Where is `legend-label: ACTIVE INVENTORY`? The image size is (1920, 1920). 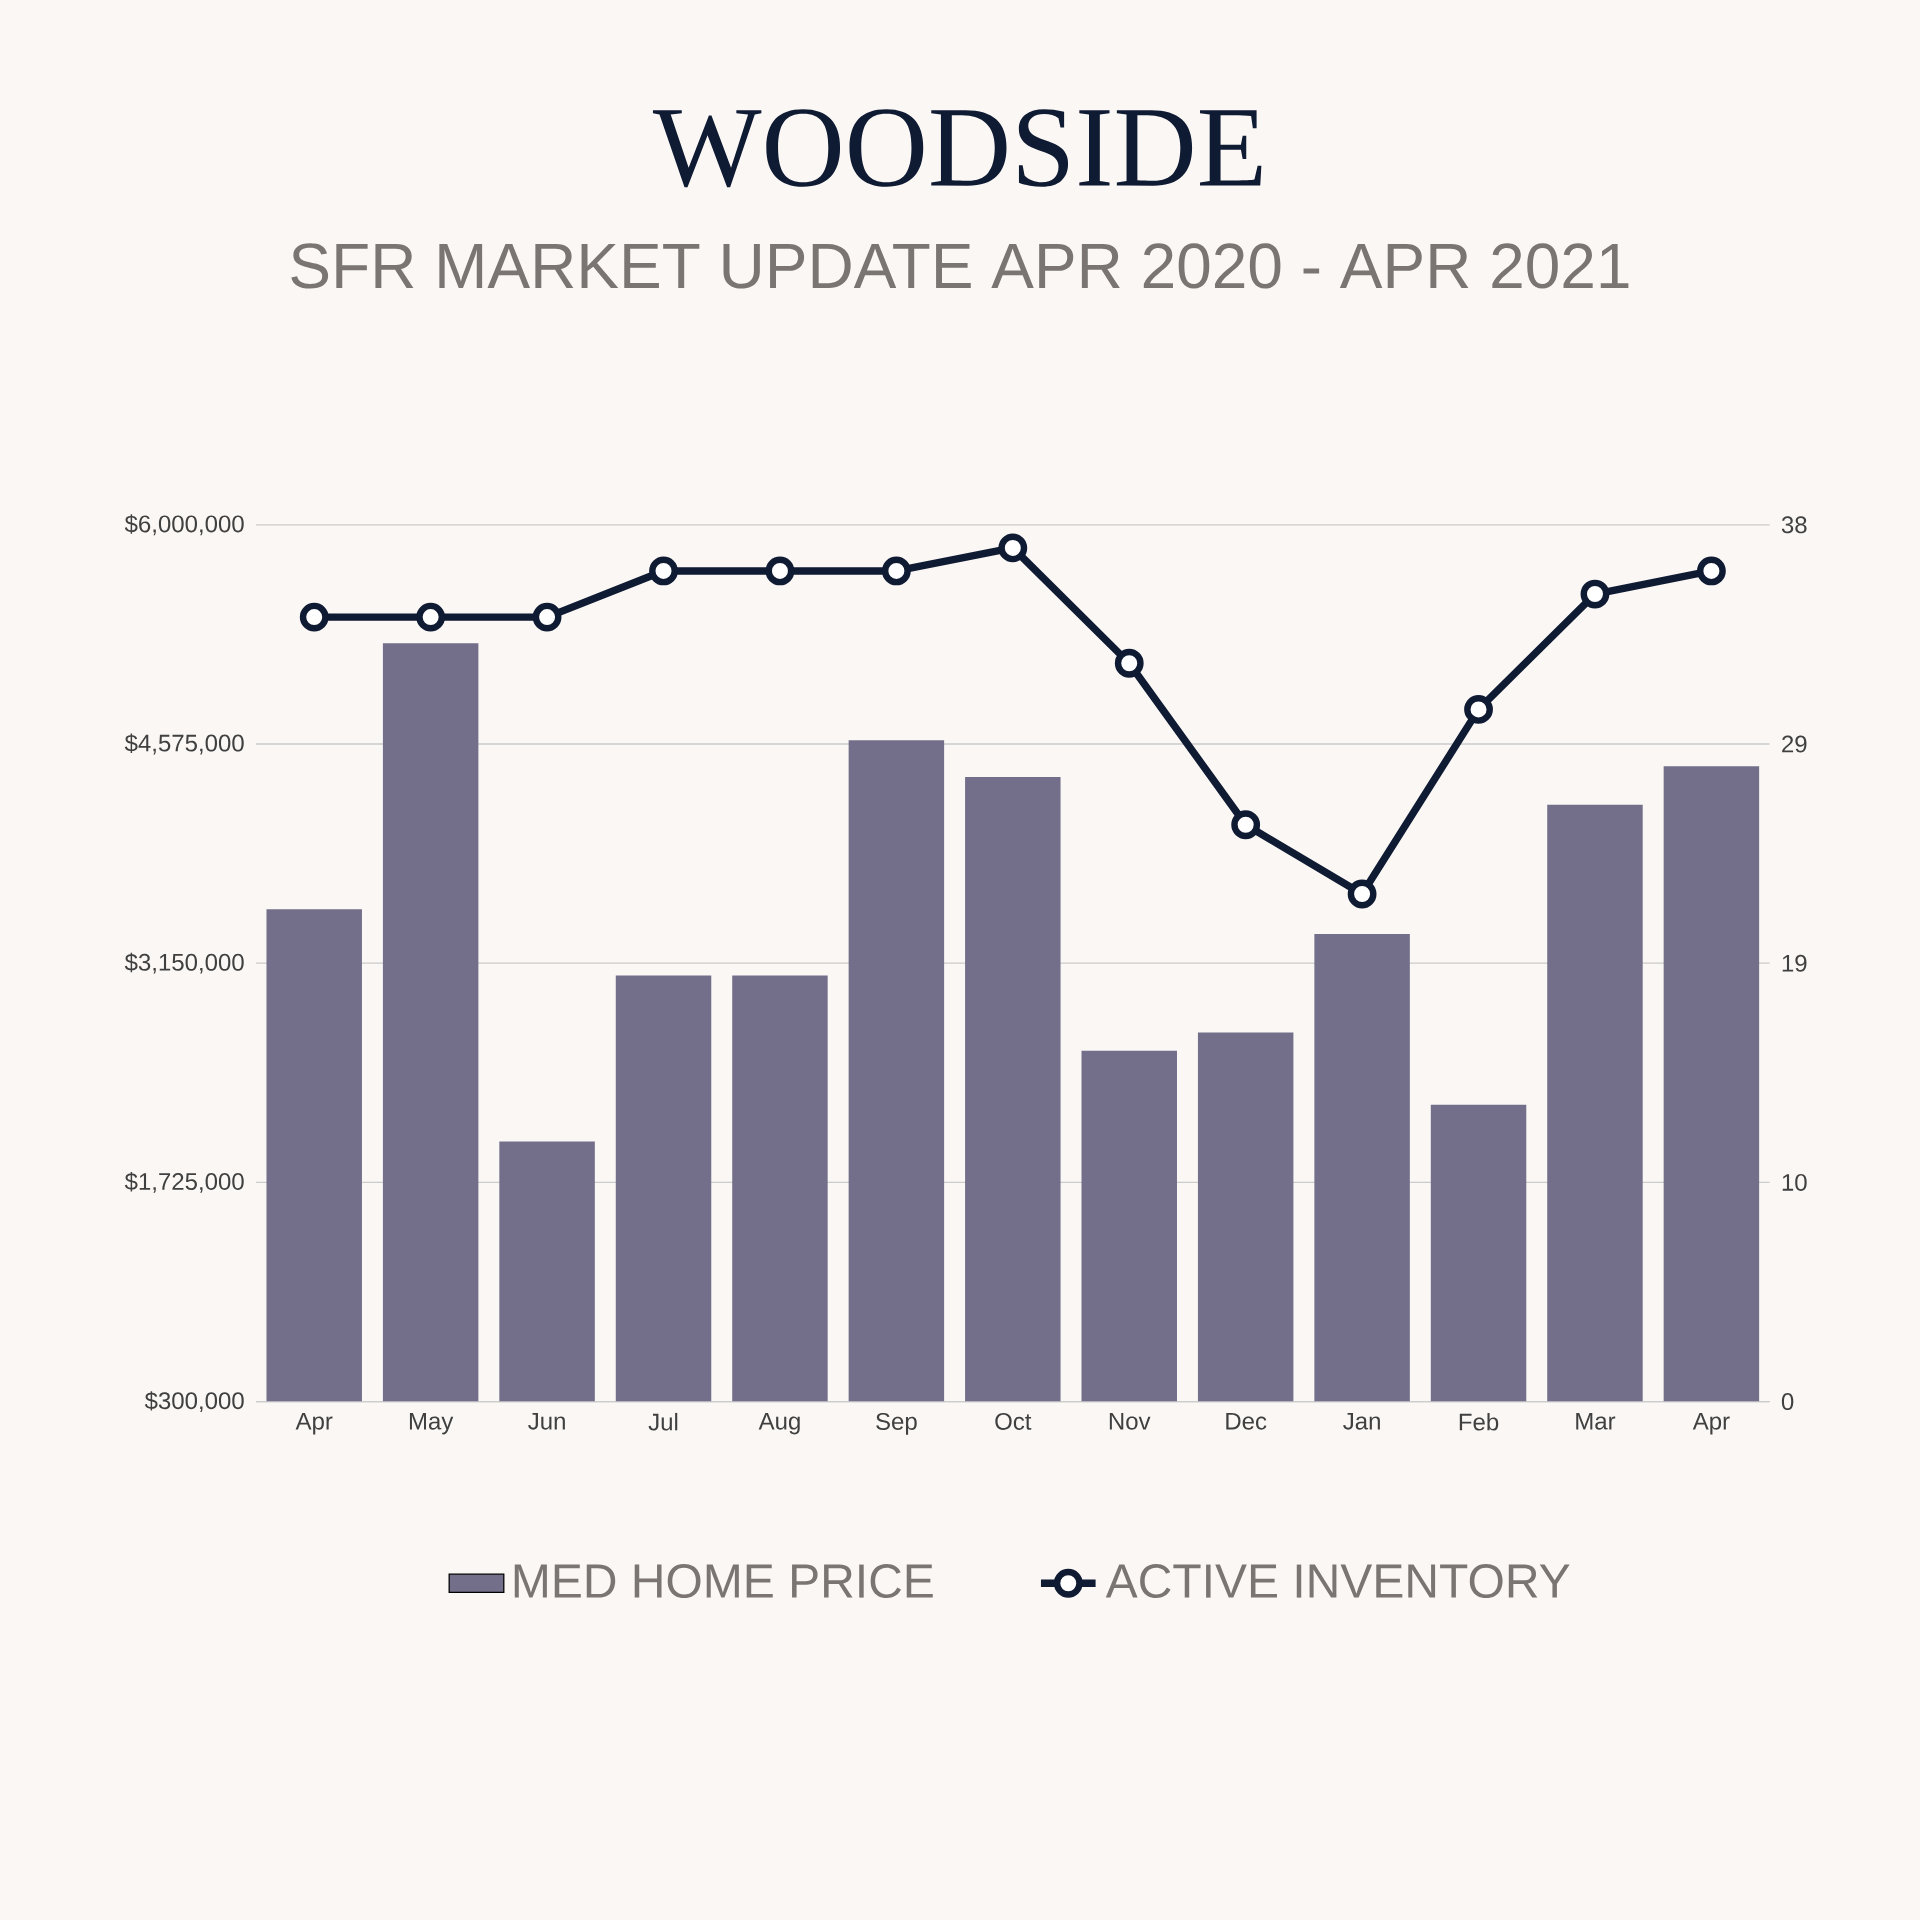 legend-label: ACTIVE INVENTORY is located at coordinates (1337, 1581).